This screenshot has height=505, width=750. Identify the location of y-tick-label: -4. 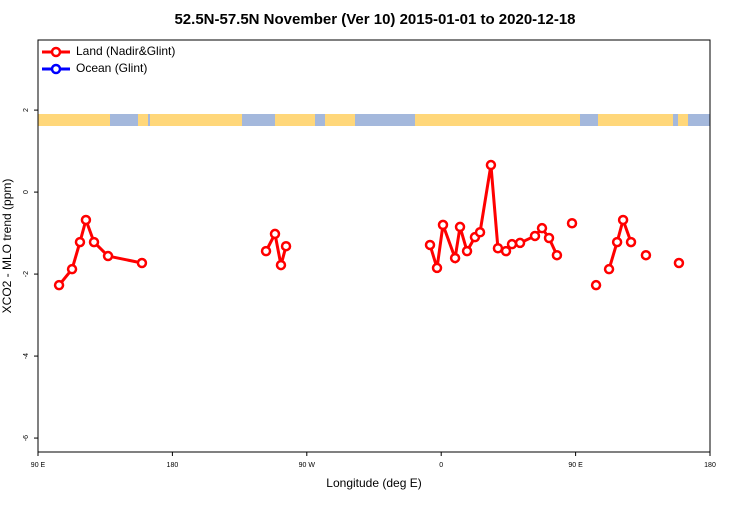
(26, 356).